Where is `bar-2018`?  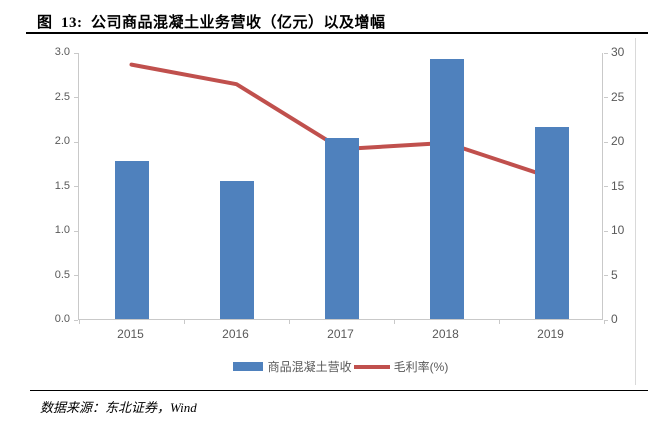 bar-2018 is located at coordinates (446, 189).